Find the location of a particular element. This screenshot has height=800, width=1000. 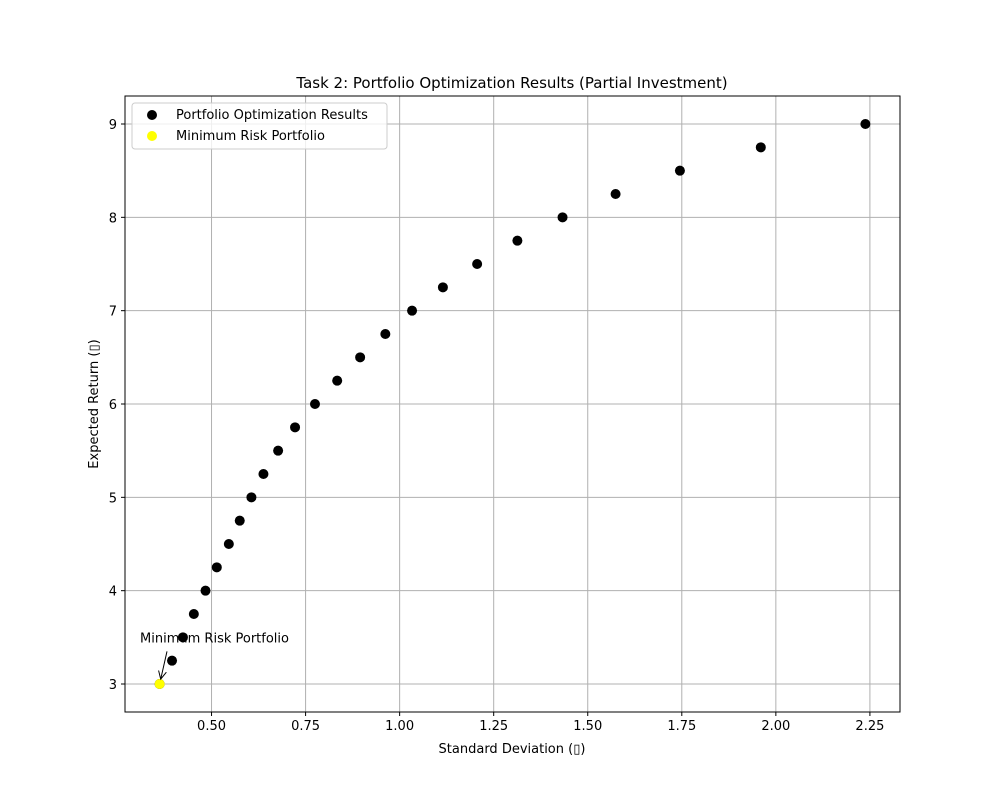

x-tick-label: 1.75 is located at coordinates (681, 726).